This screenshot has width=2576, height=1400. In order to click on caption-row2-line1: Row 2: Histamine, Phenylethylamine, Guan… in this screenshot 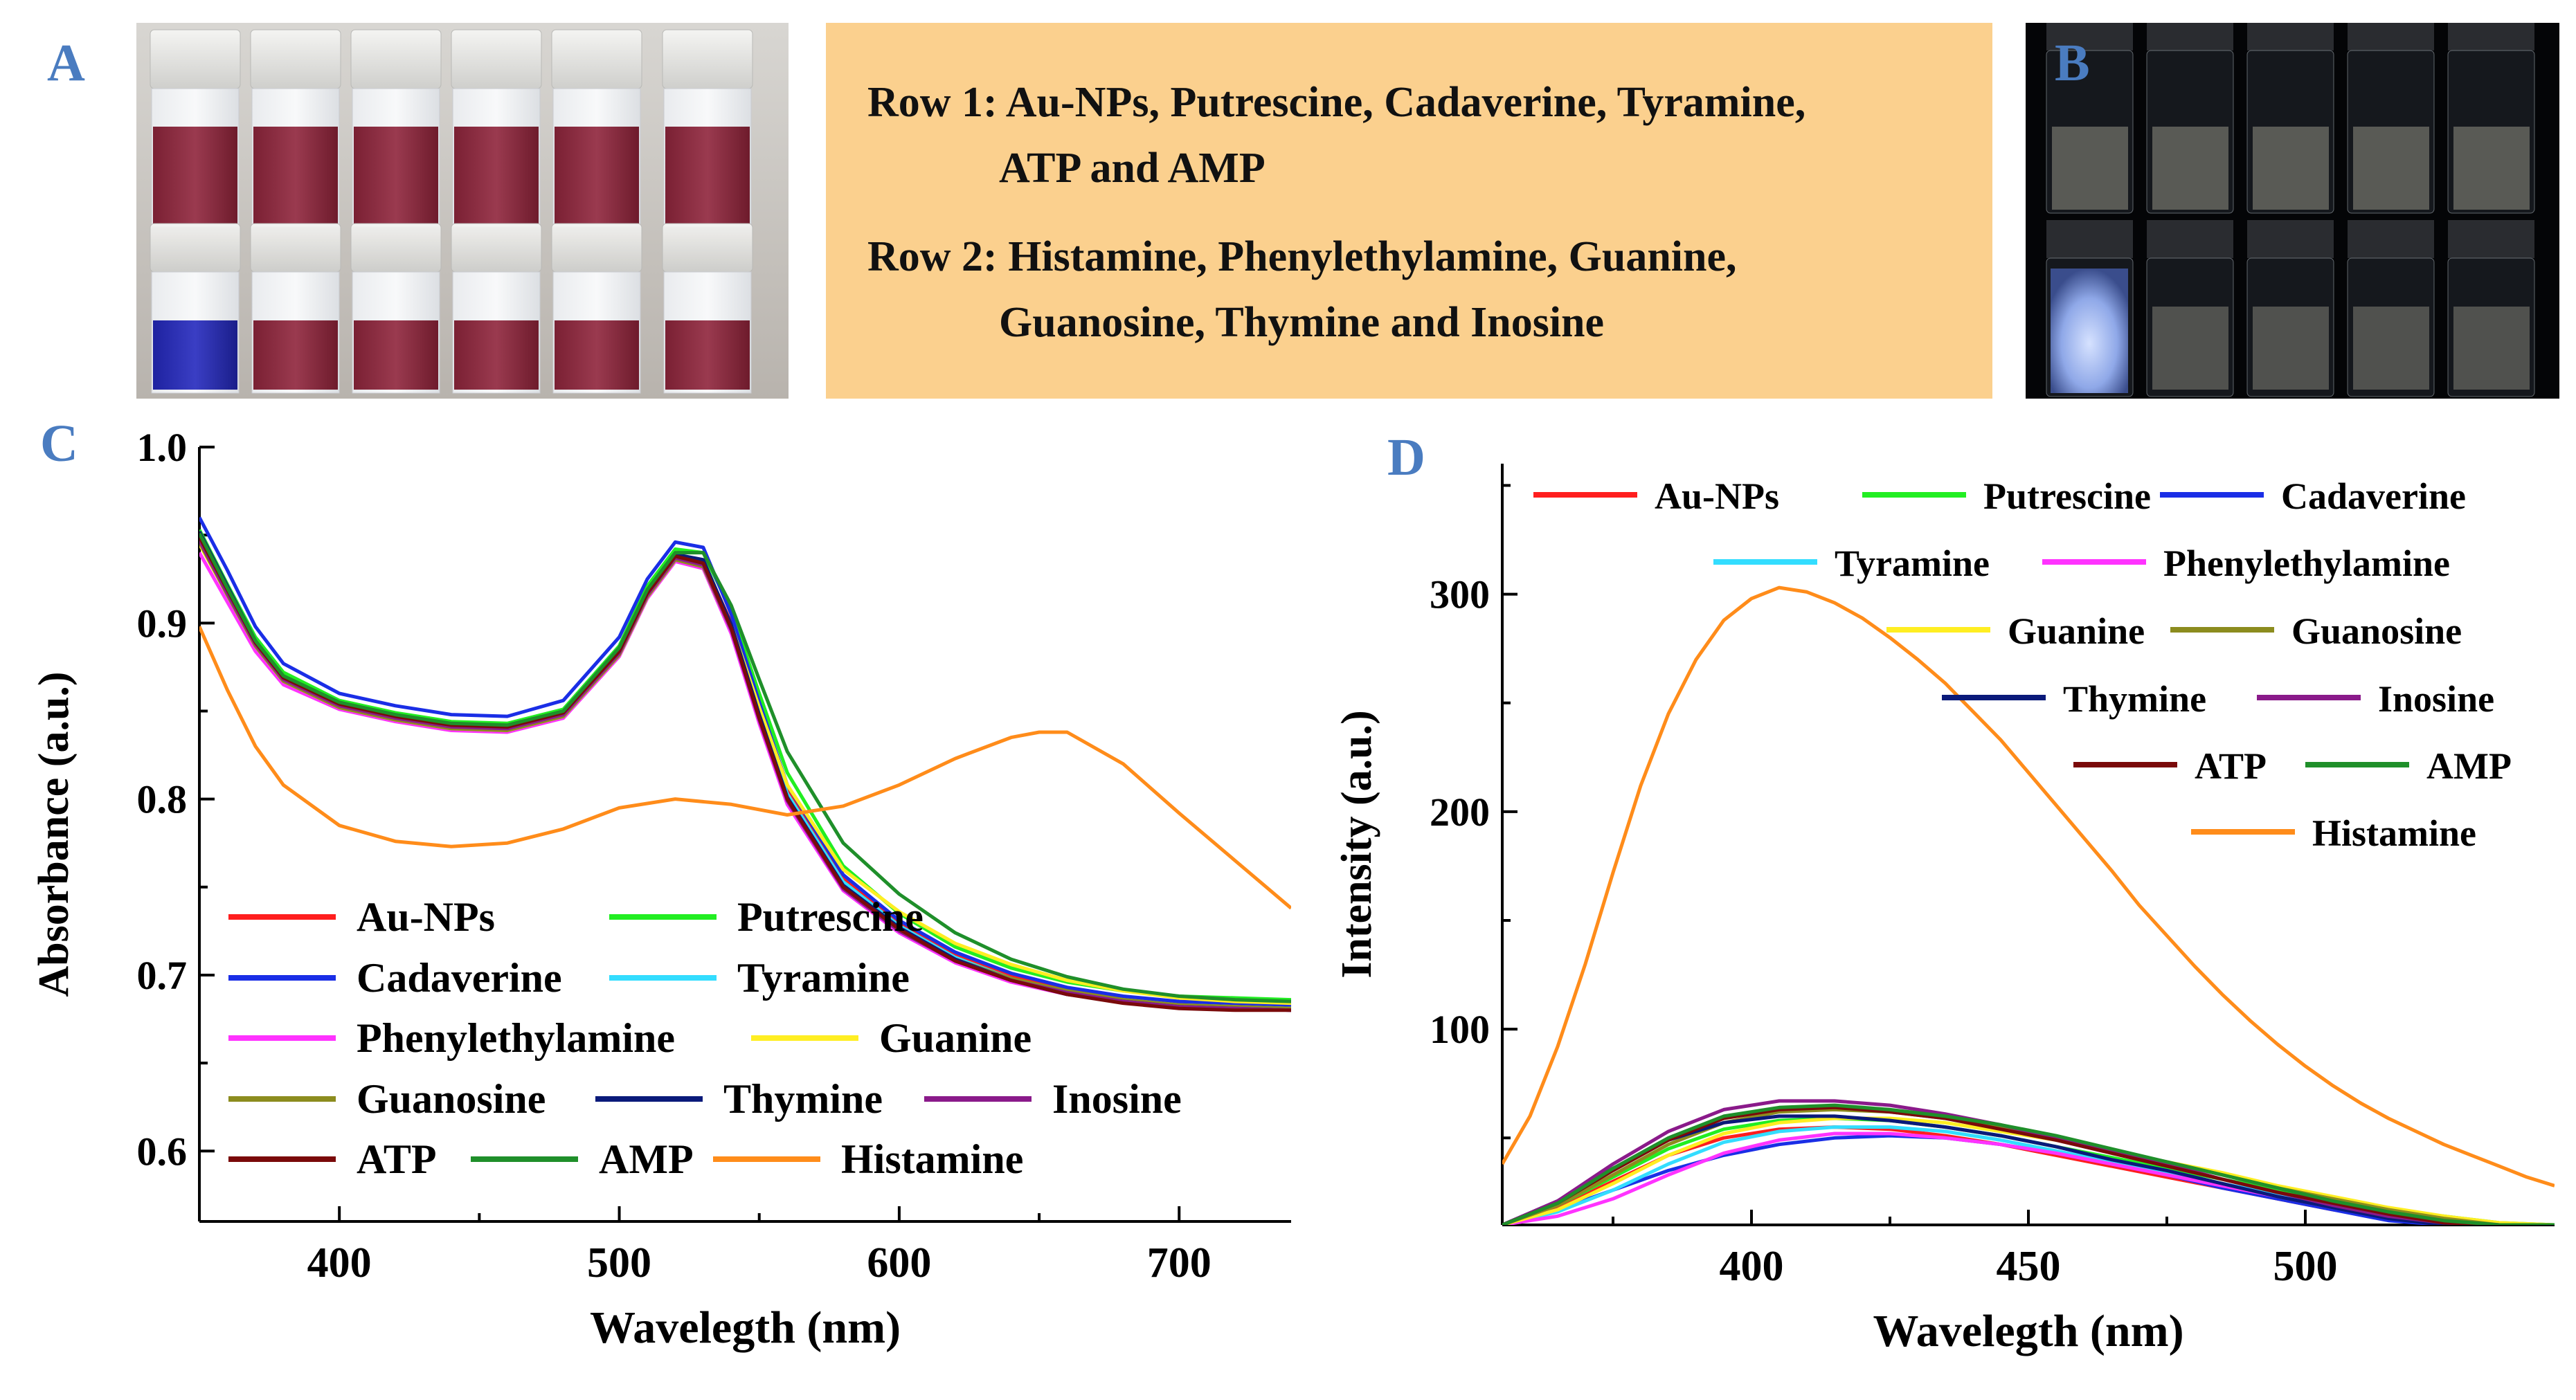, I will do `click(1302, 256)`.